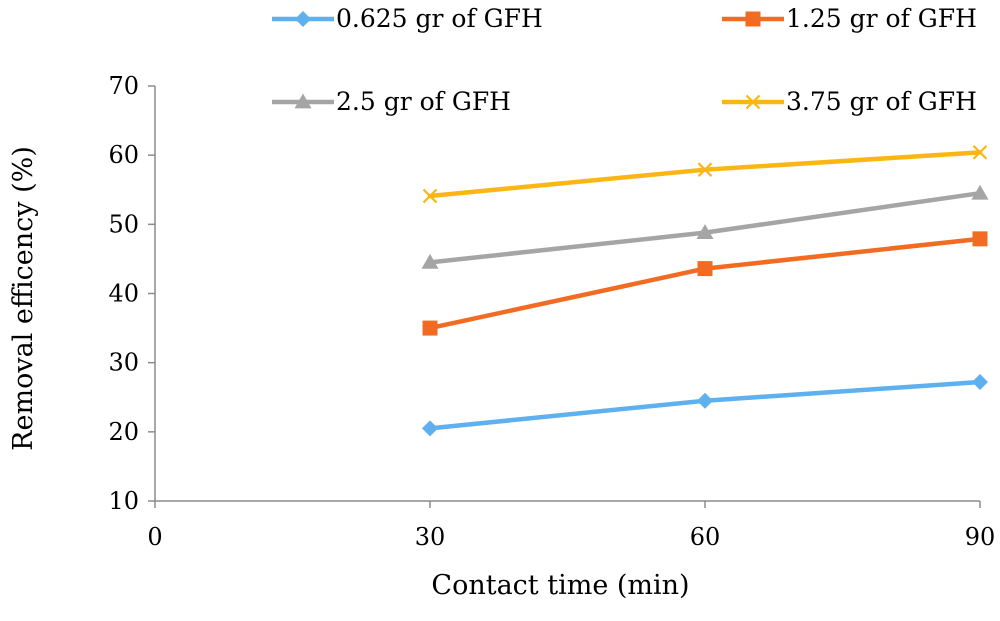 This screenshot has height=621, width=1000. I want to click on series-1-25-gr-of-gfh, so click(705, 283).